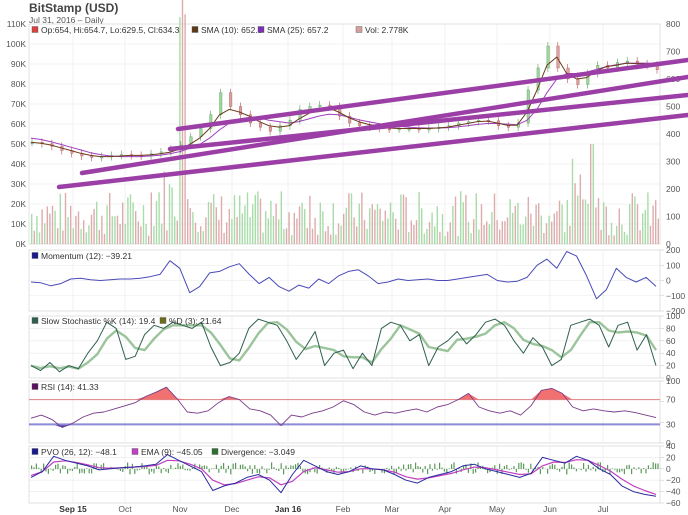 This screenshot has width=688, height=515. What do you see at coordinates (18, 224) in the screenshot?
I see `volume-tick-label: 10K` at bounding box center [18, 224].